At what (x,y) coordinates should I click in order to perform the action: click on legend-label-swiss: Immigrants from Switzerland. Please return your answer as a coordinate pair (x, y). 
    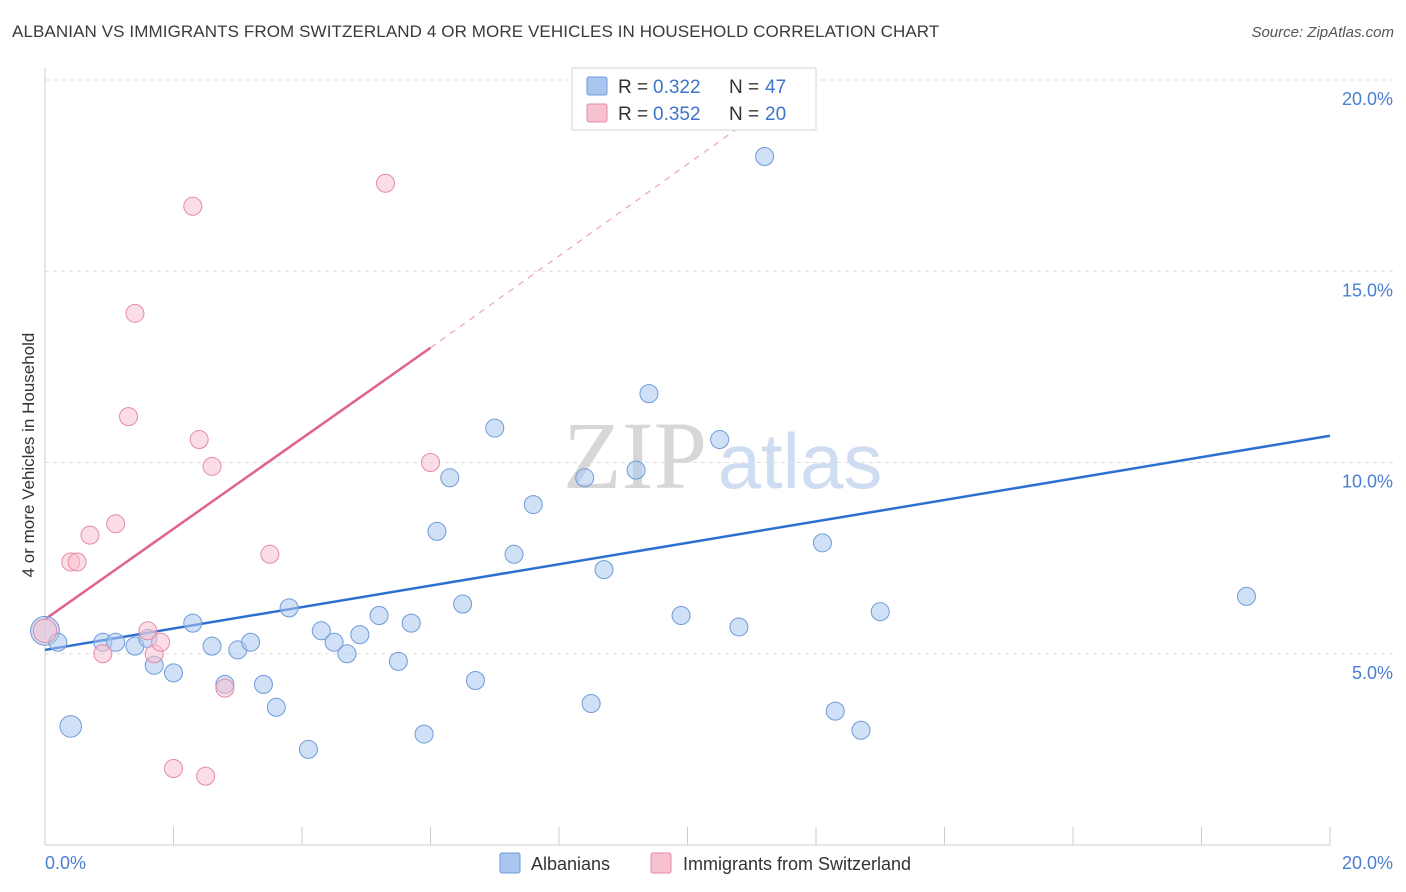
    Looking at the image, I should click on (797, 864).